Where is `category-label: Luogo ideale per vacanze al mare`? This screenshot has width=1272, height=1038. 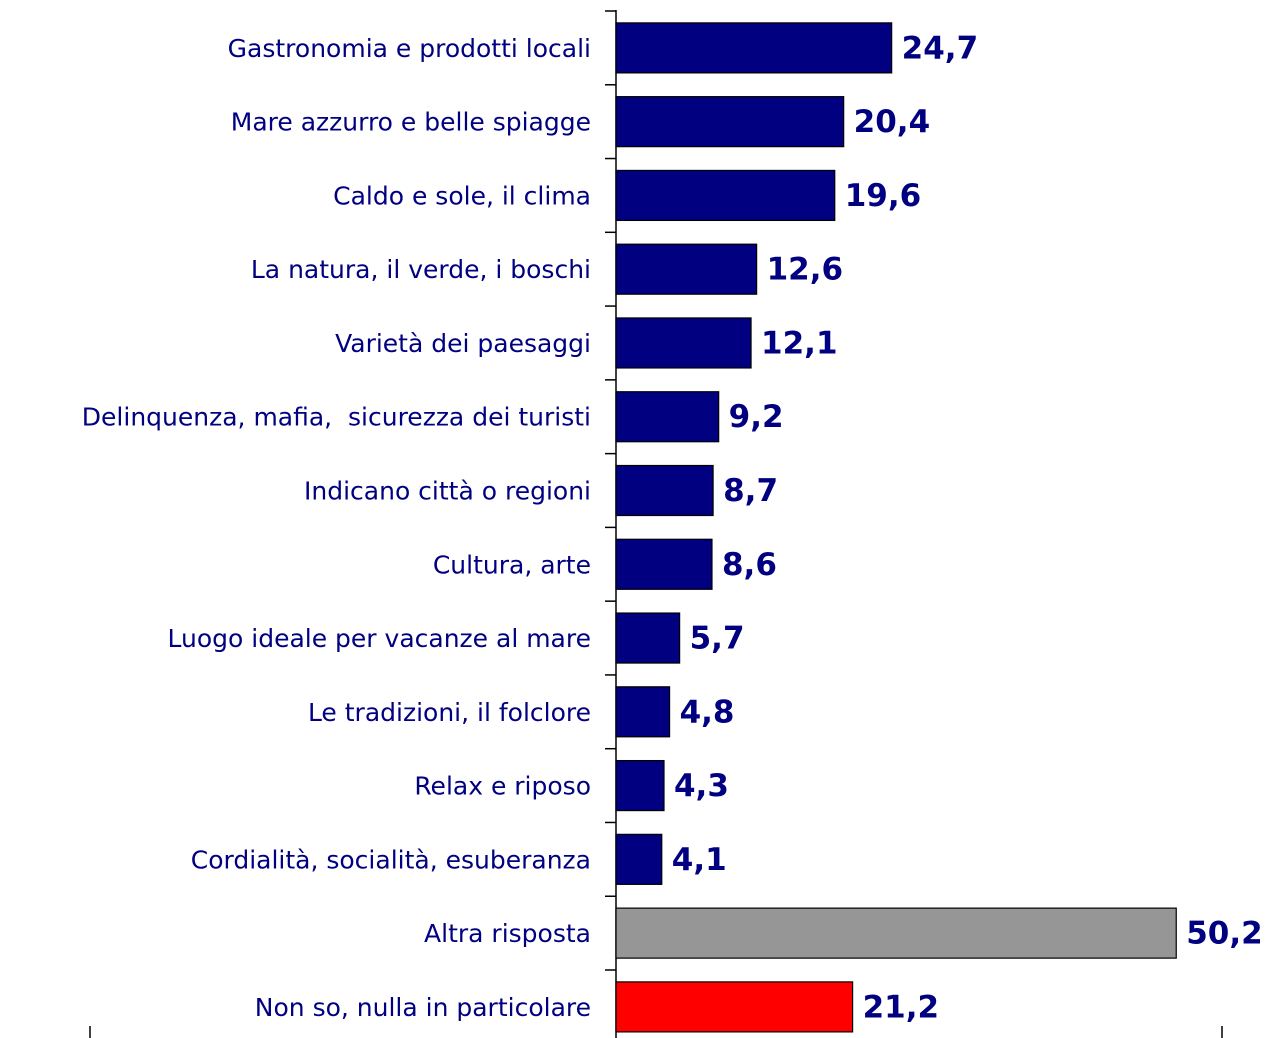 category-label: Luogo ideale per vacanze al mare is located at coordinates (379, 638).